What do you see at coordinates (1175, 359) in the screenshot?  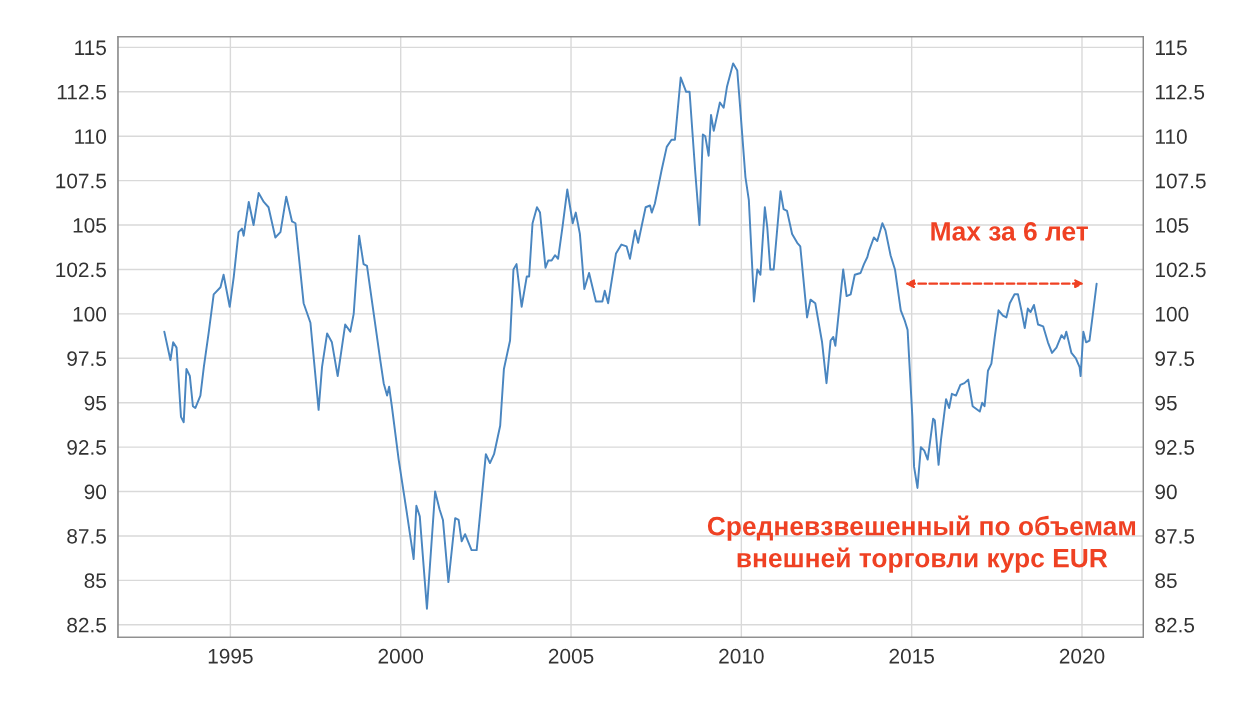 I see `y2-tick-label: 97.5` at bounding box center [1175, 359].